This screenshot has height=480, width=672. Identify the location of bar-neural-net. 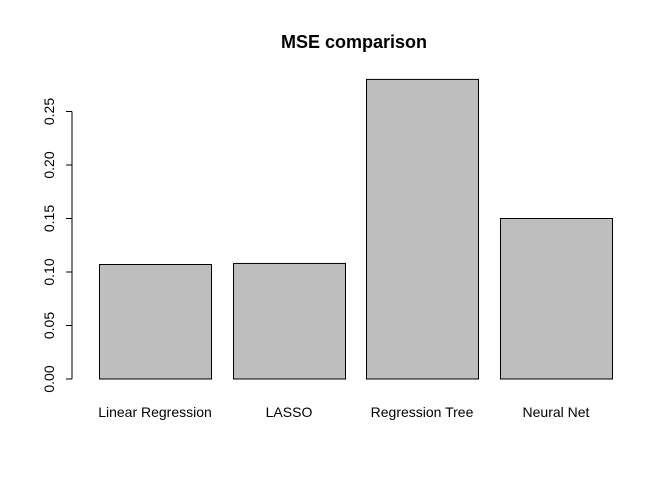
(556, 299).